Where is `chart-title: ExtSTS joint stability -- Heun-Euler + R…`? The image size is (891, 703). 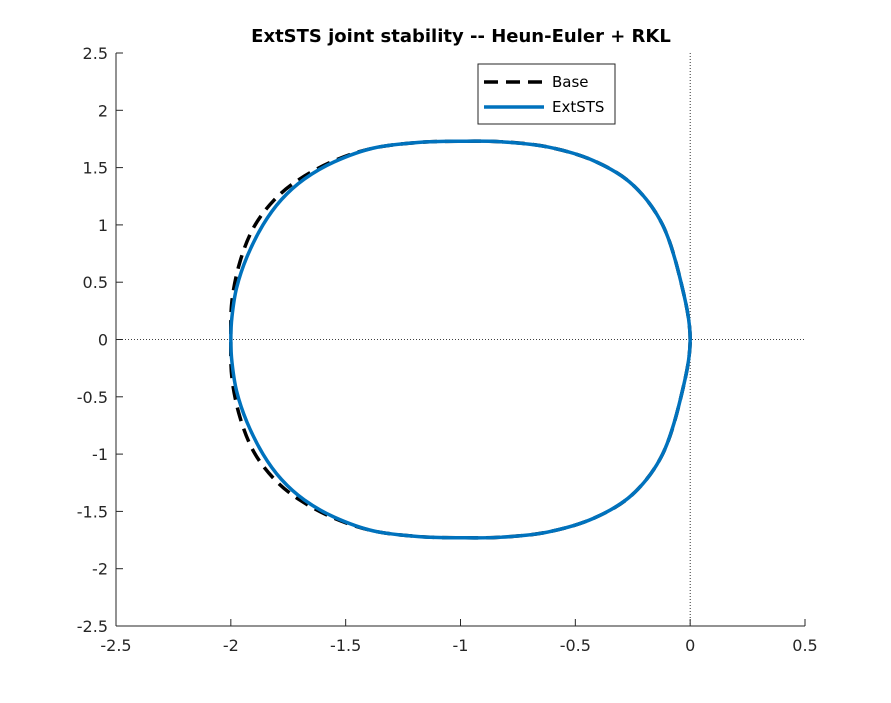
chart-title: ExtSTS joint stability -- Heun-Euler + R… is located at coordinates (461, 36).